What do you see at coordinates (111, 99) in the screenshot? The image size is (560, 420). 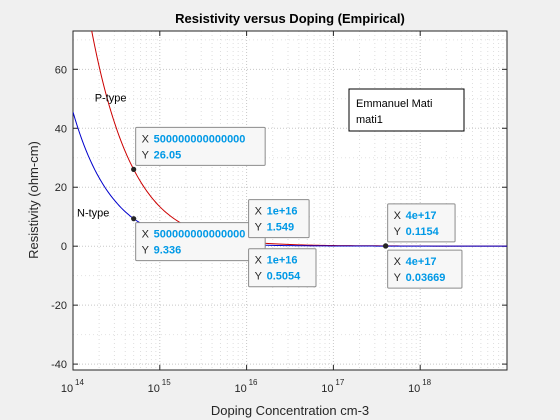 I see `annotation-label: P-type` at bounding box center [111, 99].